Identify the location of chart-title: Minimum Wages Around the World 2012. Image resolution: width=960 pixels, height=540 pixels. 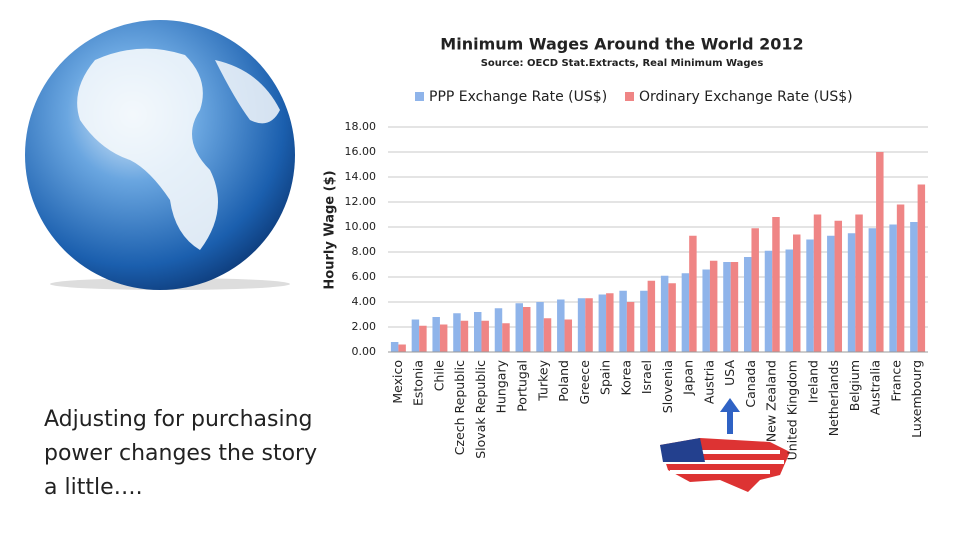
(621, 44).